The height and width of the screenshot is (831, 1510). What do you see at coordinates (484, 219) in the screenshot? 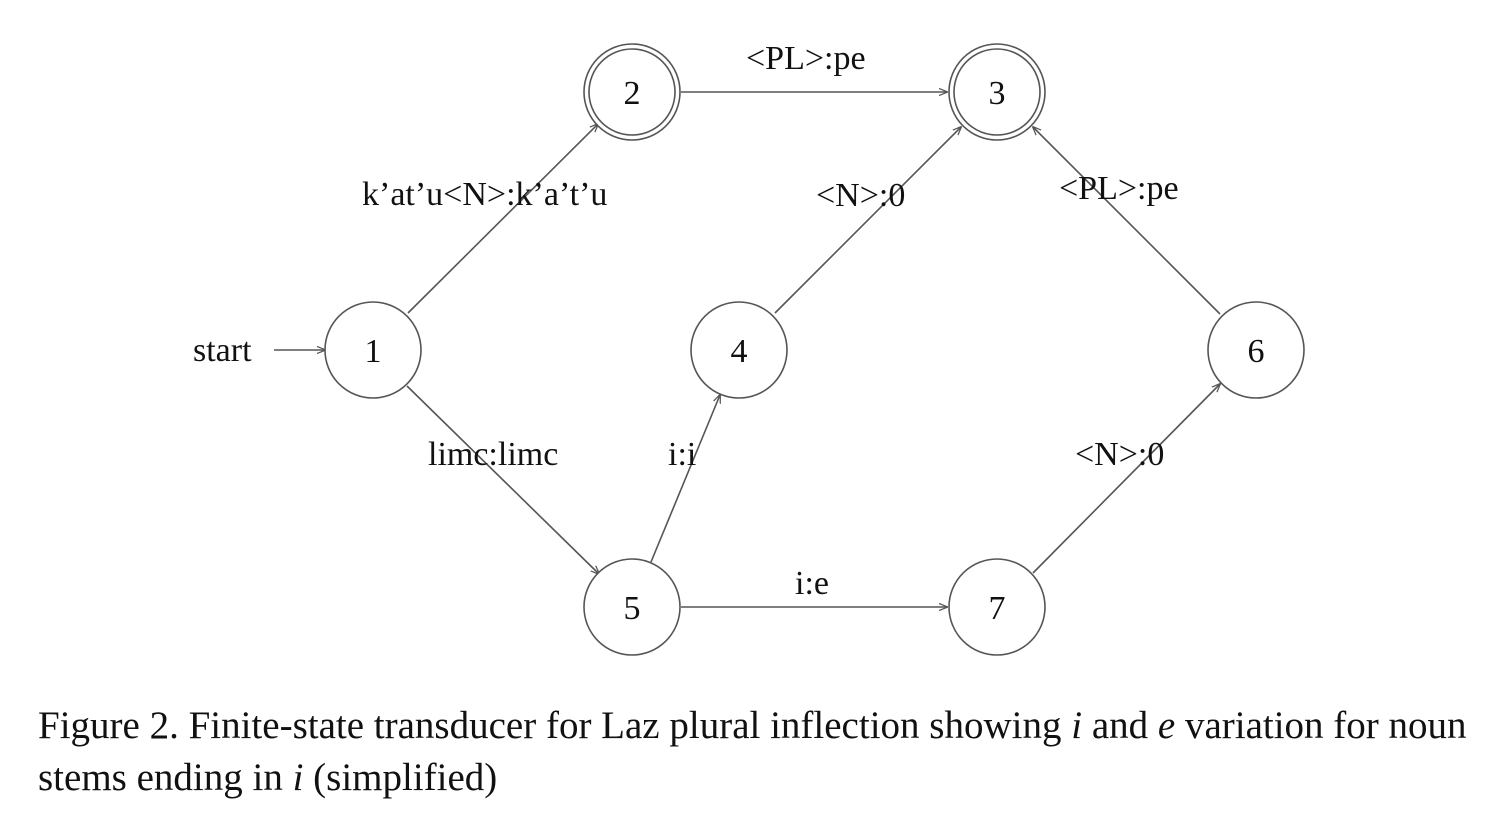
I see `edge-1-2: k’at’u<N>:k’a’t’u` at bounding box center [484, 219].